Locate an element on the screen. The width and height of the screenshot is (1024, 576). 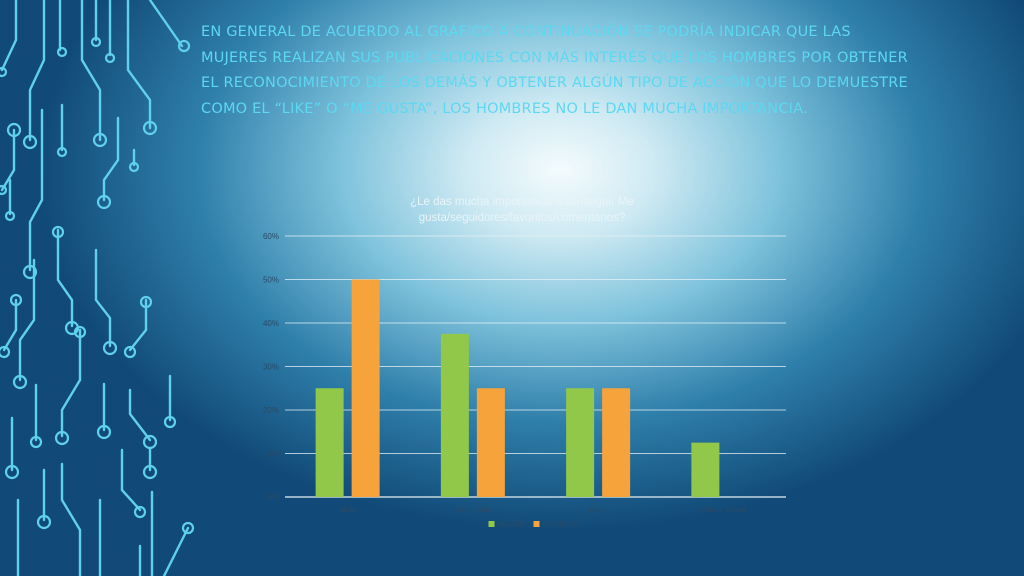
y-tick-label: 60% is located at coordinates (271, 236).